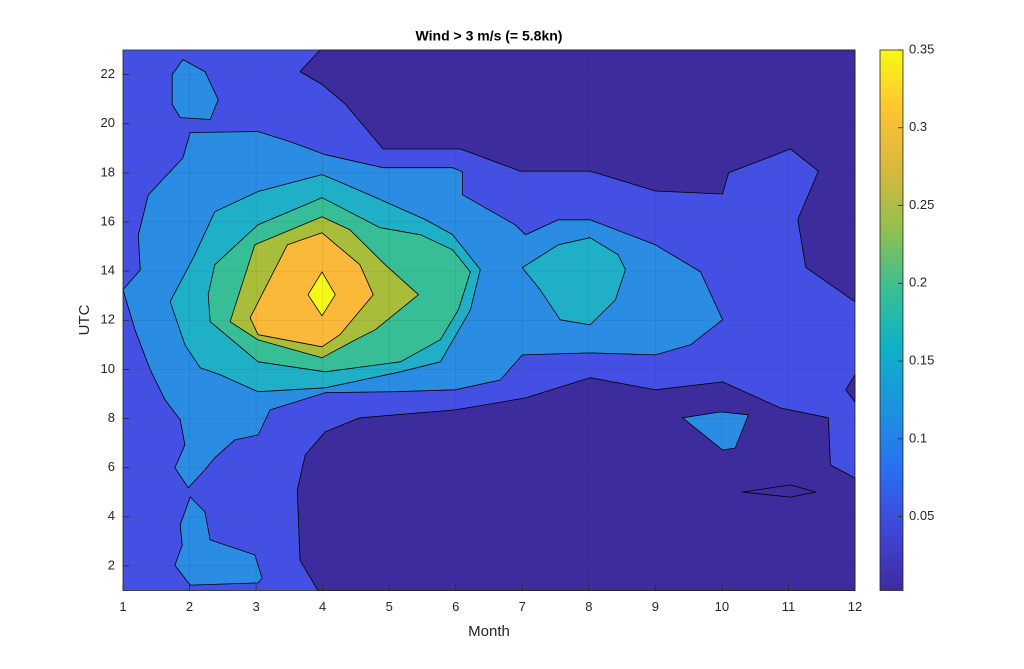  I want to click on x-tick-label: 1, so click(122, 606).